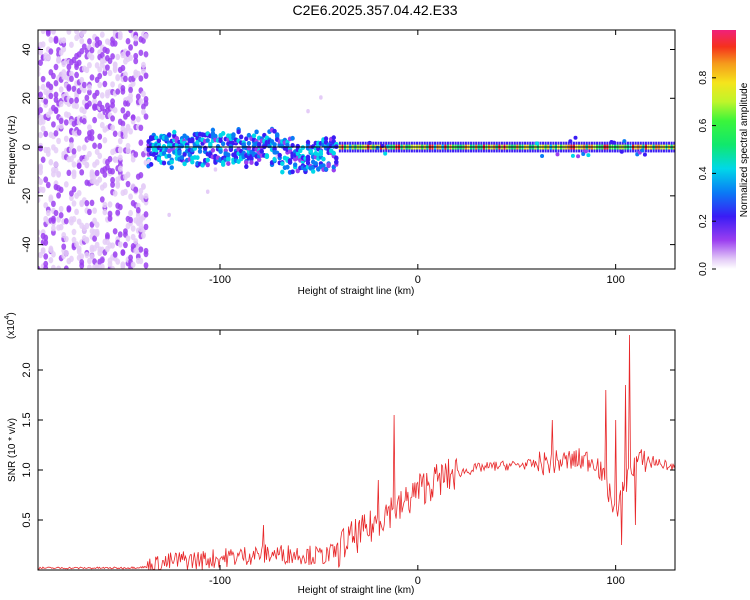 The image size is (750, 600). Describe the element at coordinates (27, 98) in the screenshot. I see `y-tick-label: 20` at that location.